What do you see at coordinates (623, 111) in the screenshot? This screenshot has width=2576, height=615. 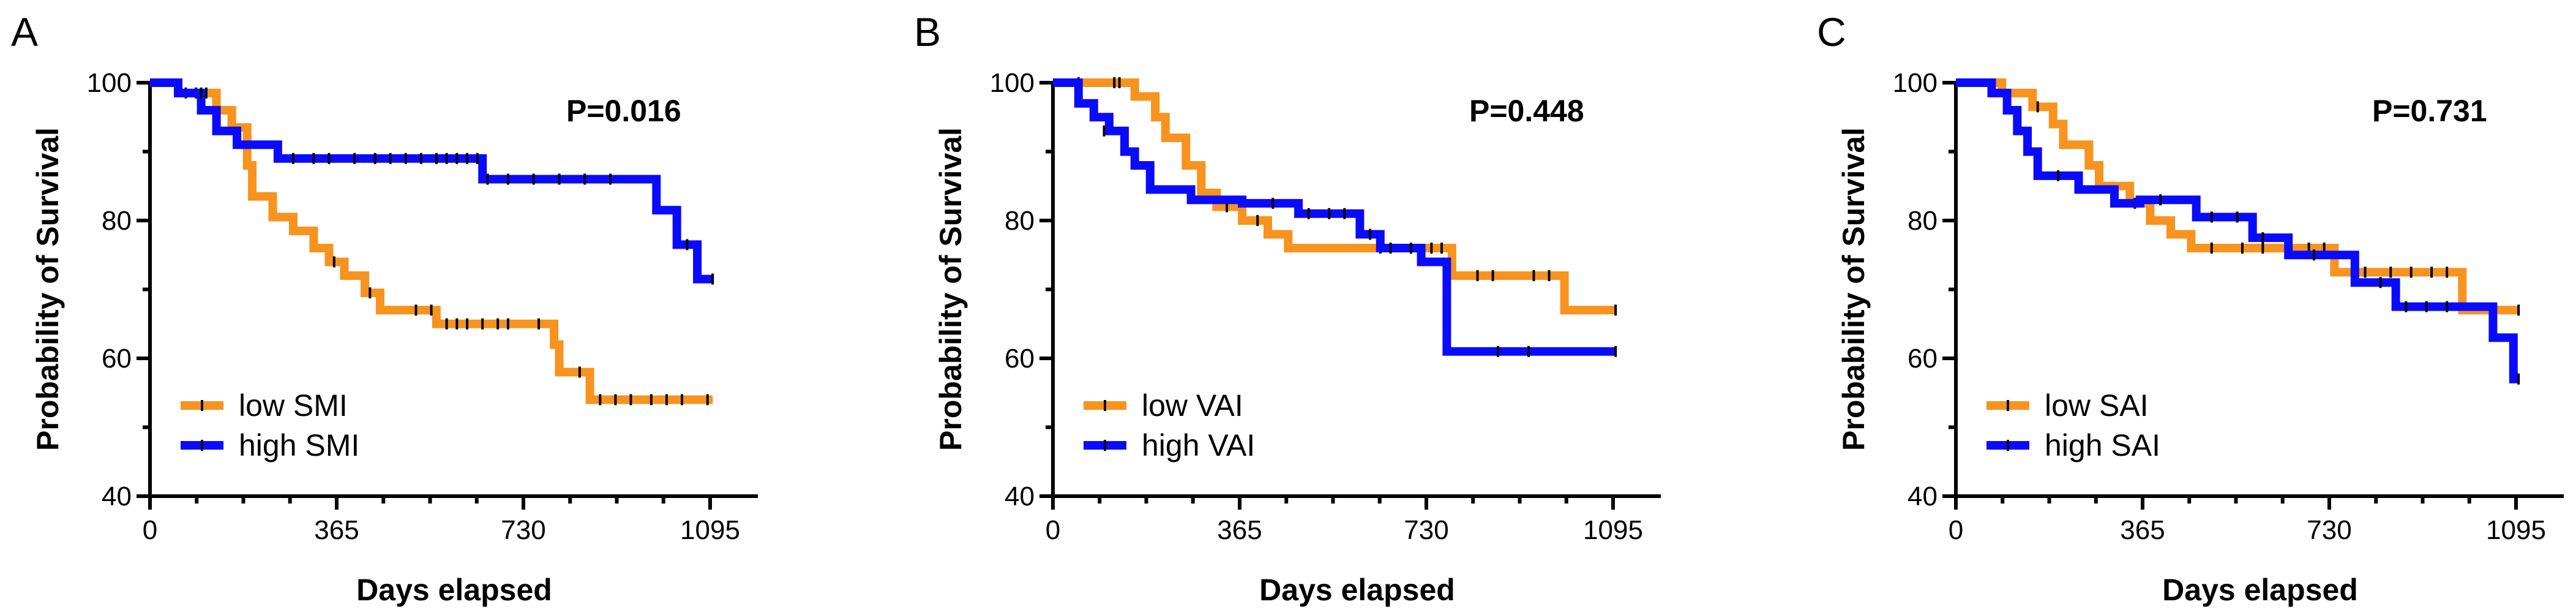 I see `p-value-label: P=0.016` at bounding box center [623, 111].